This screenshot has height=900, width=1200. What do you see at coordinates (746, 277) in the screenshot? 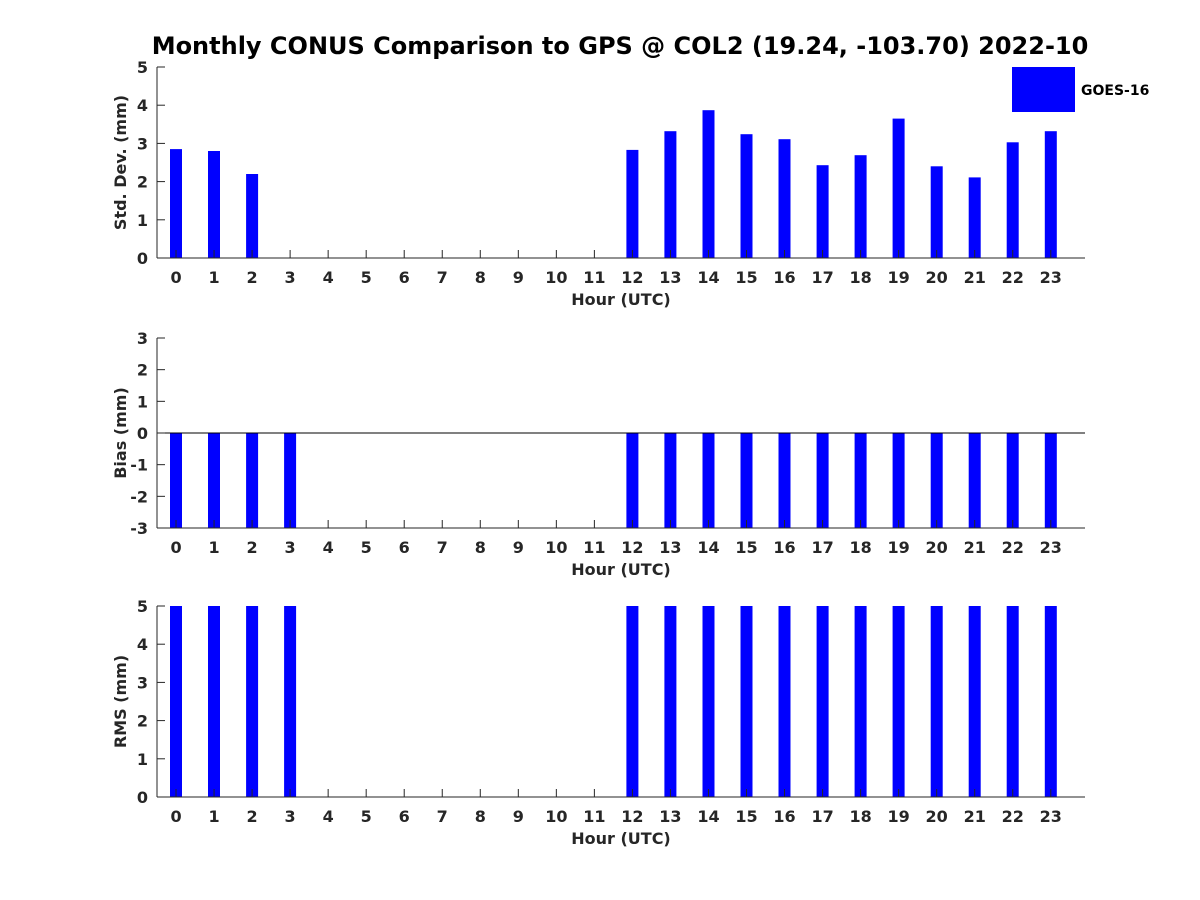
I see `x-tick-label: 15` at bounding box center [746, 277].